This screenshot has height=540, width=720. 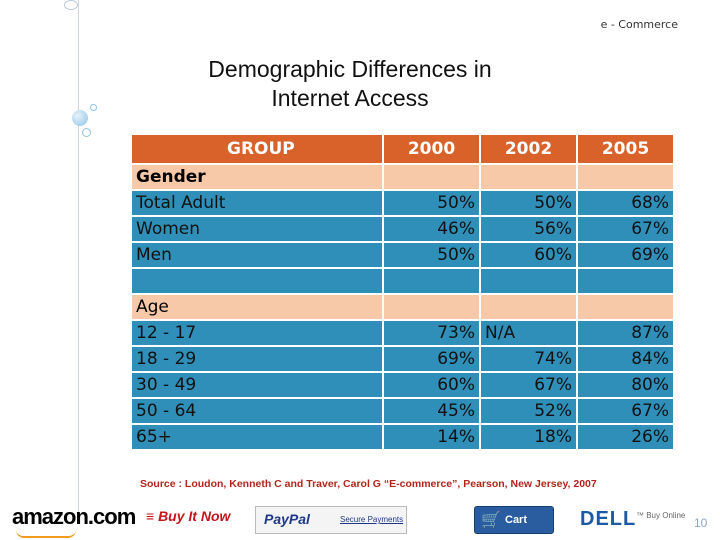 What do you see at coordinates (528, 149) in the screenshot?
I see `header-2002: 2002` at bounding box center [528, 149].